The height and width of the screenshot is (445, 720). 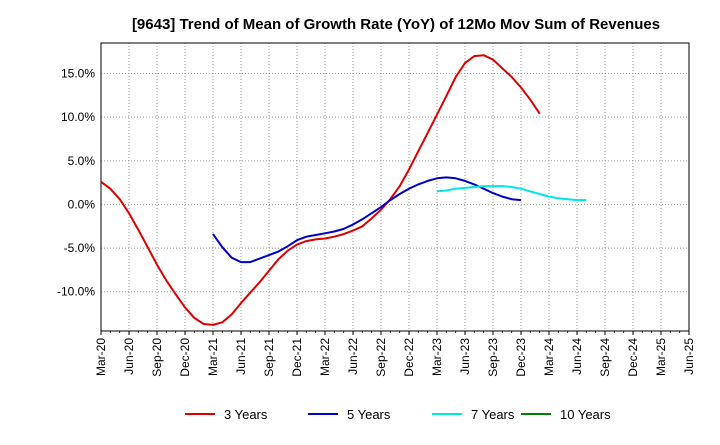 I want to click on x-tick-label: Sep-20, so click(x=157, y=357).